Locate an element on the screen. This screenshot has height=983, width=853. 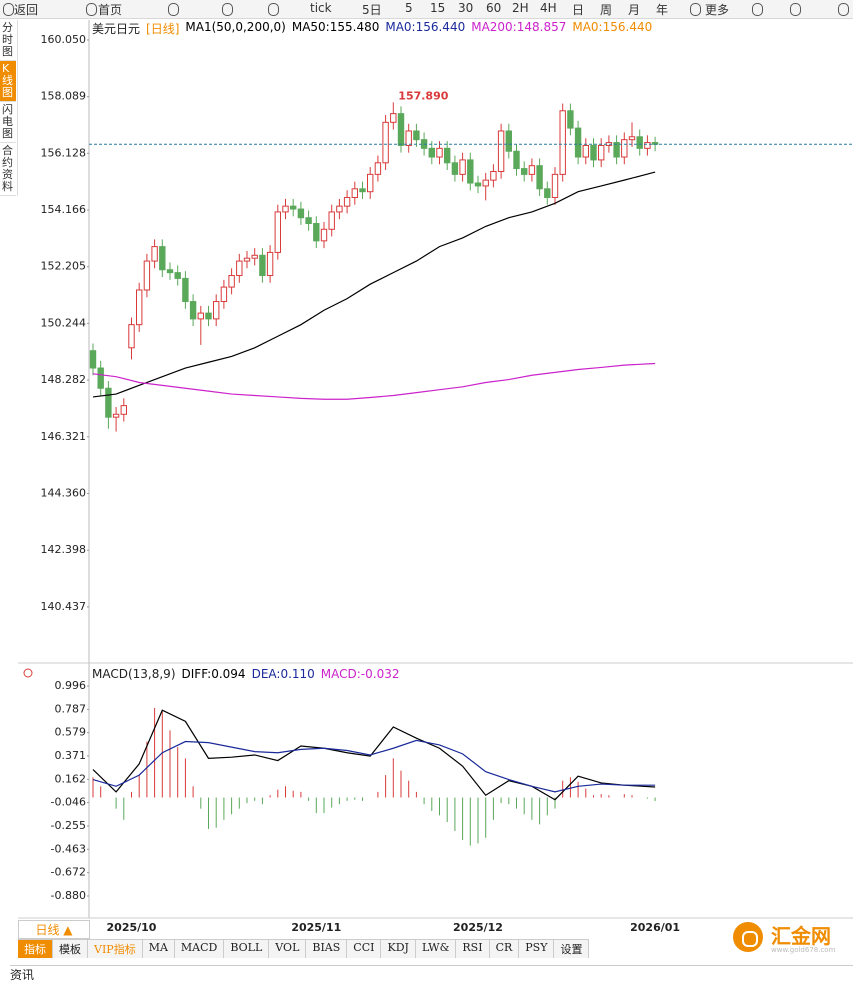
logo-icon-ring is located at coordinates (750, 939).